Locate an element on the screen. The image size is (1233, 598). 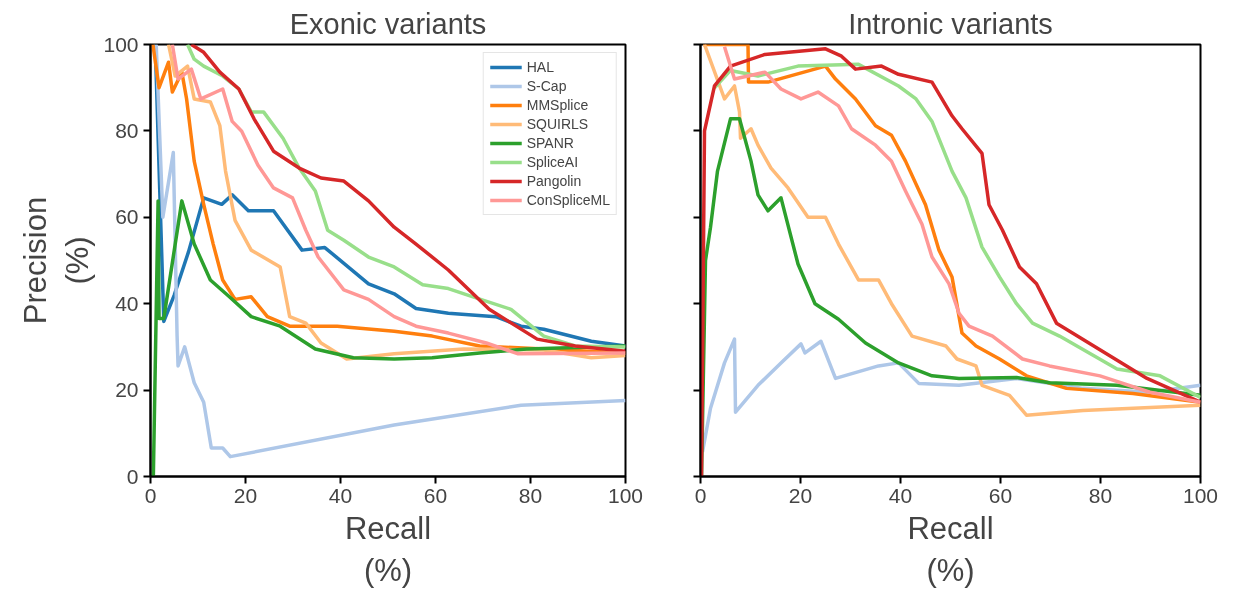
legend-label: S-Cap is located at coordinates (546, 86).